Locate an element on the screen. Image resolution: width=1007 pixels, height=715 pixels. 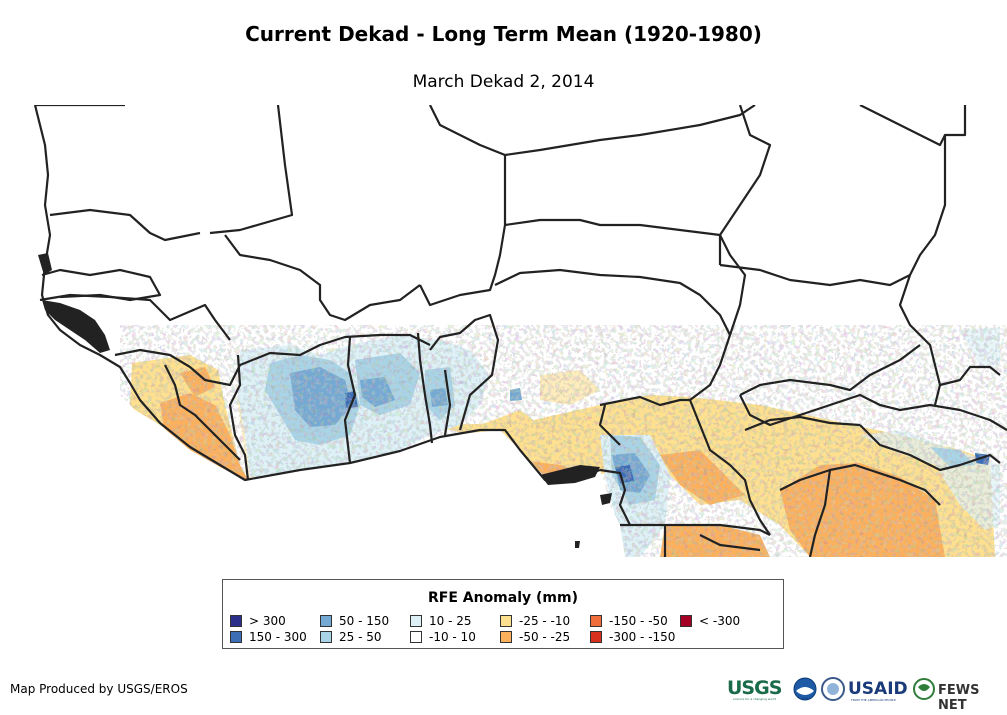
fews-net-globe-icon is located at coordinates (924, 689).